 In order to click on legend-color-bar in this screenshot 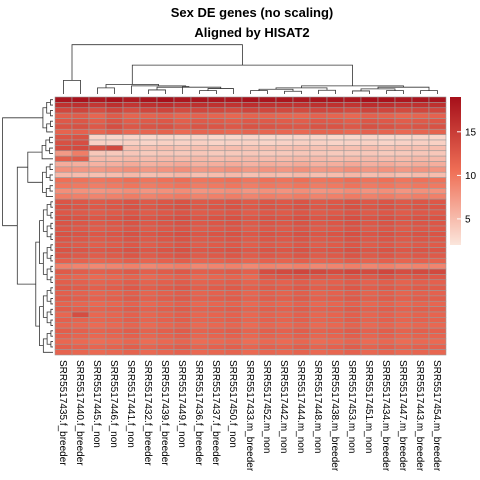, I will do `click(455, 171)`.